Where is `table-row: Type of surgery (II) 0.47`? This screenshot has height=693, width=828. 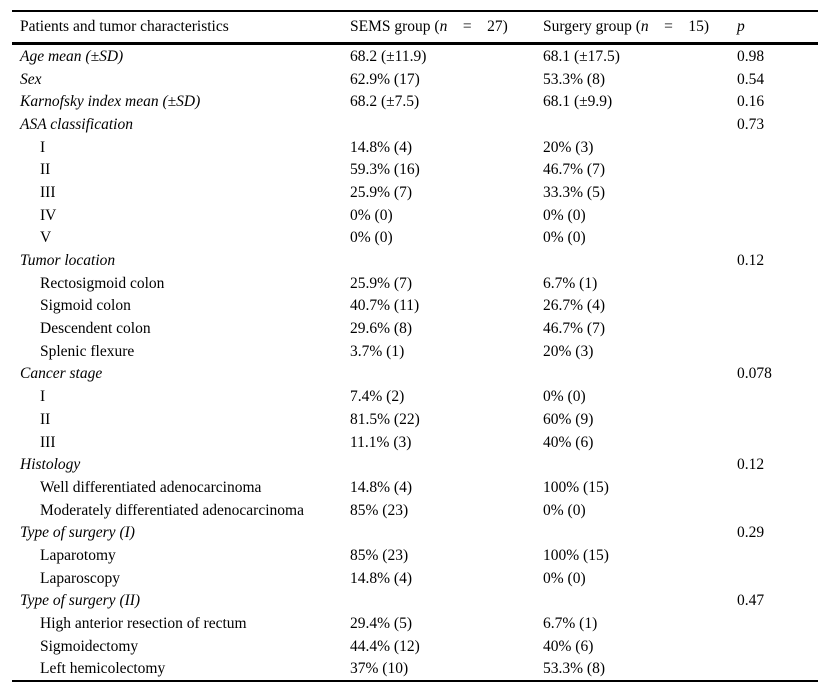
table-row: Type of surgery (II) 0.47 is located at coordinates (415, 601).